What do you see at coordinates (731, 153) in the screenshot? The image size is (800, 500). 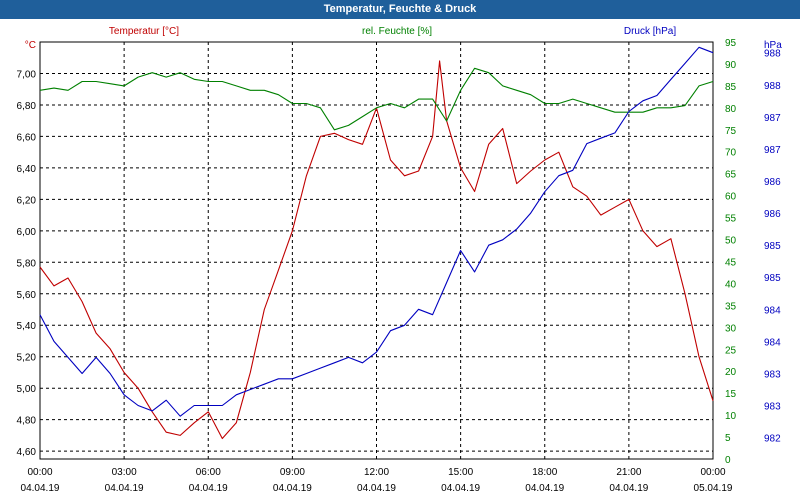 I see `humidity-tick-label: 70` at bounding box center [731, 153].